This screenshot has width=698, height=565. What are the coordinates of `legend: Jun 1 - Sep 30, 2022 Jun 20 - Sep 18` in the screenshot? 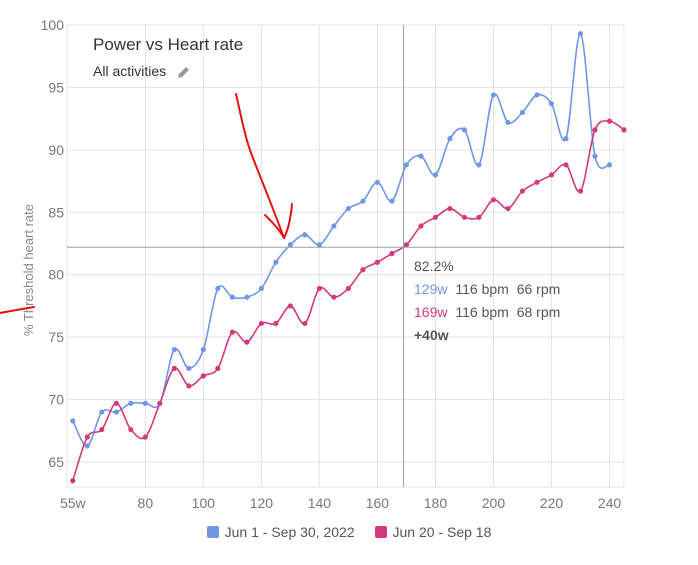 It's located at (349, 532).